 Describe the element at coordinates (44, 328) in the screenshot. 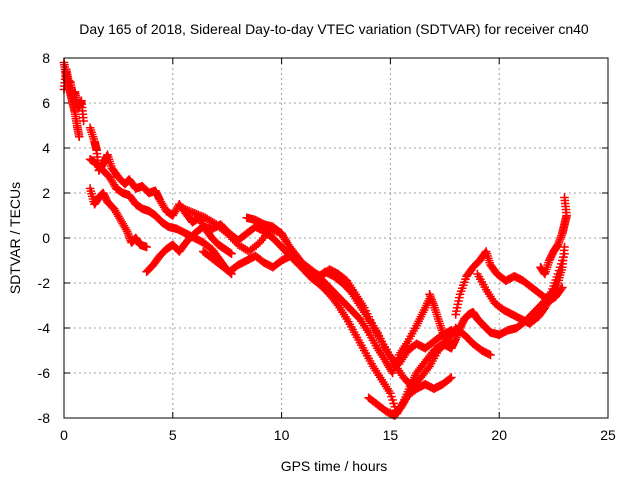

I see `y-tick-label: -4` at that location.